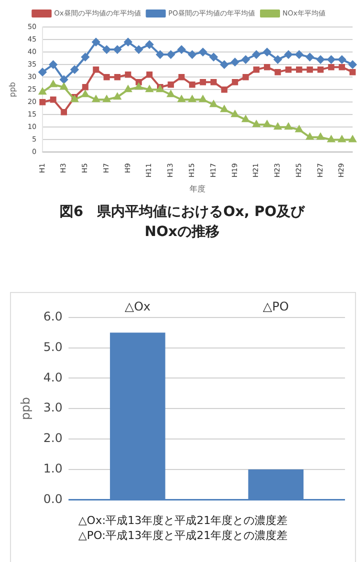 The width and height of the screenshot is (364, 562). What do you see at coordinates (183, 528) in the screenshot?
I see `text: △Ox:平成13年度と平成21年度との濃度差 △PO:平成13年度と平成21年度との濃度差` at bounding box center [183, 528].